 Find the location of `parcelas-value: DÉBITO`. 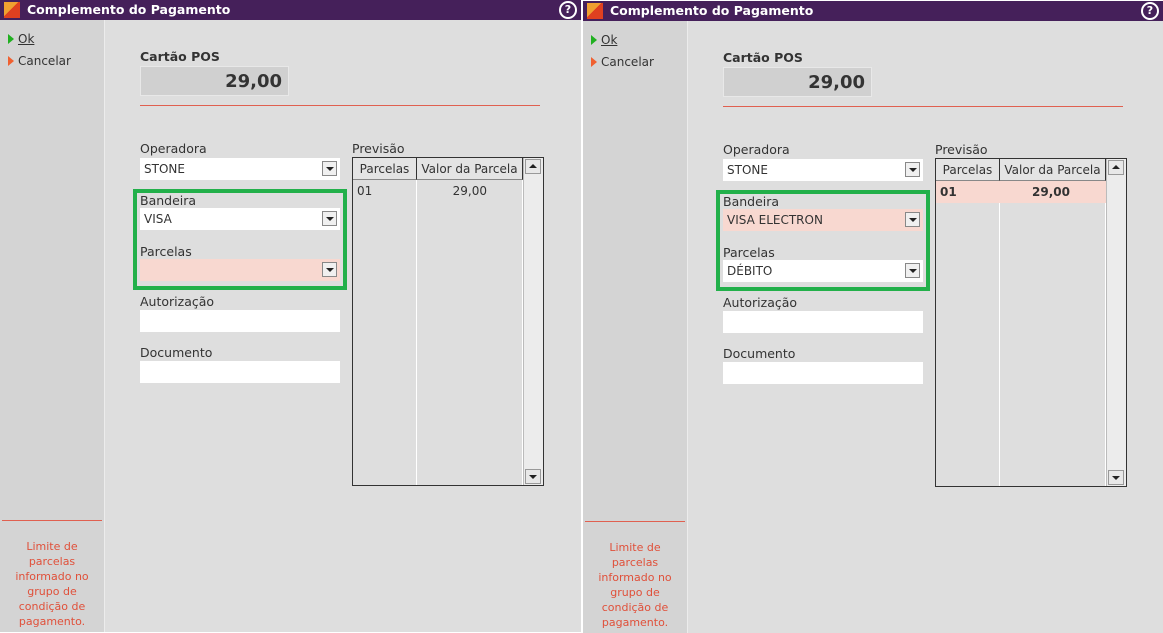

parcelas-value: DÉBITO is located at coordinates (750, 271).